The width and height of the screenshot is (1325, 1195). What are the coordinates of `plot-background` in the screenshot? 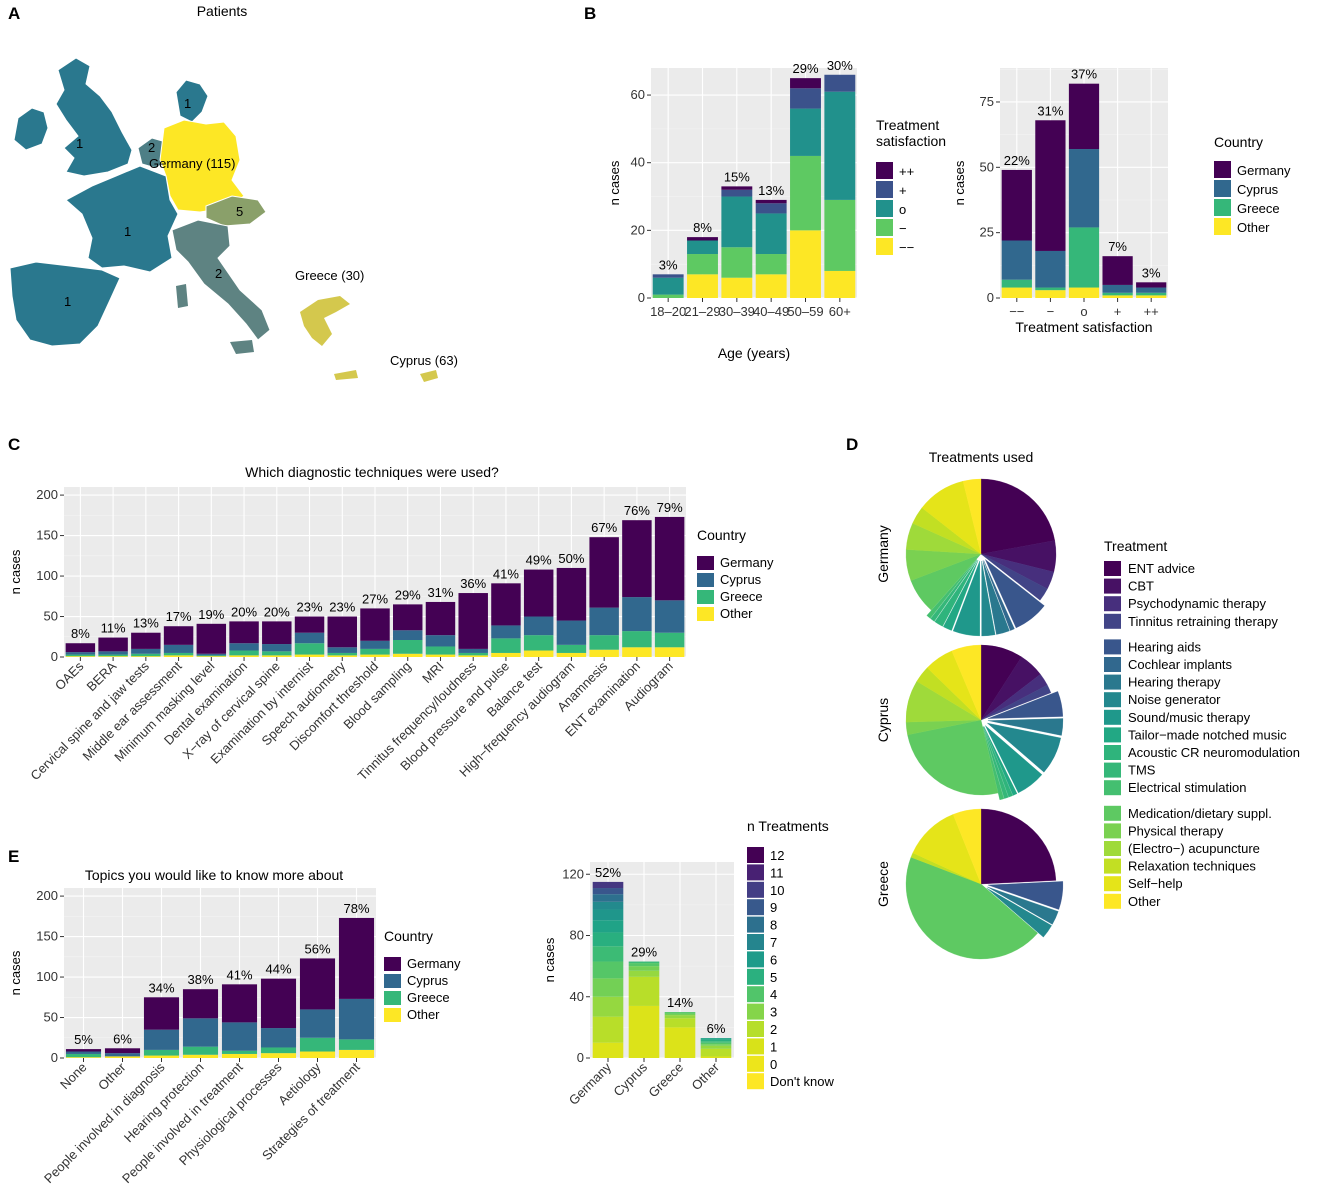 It's located at (754, 183).